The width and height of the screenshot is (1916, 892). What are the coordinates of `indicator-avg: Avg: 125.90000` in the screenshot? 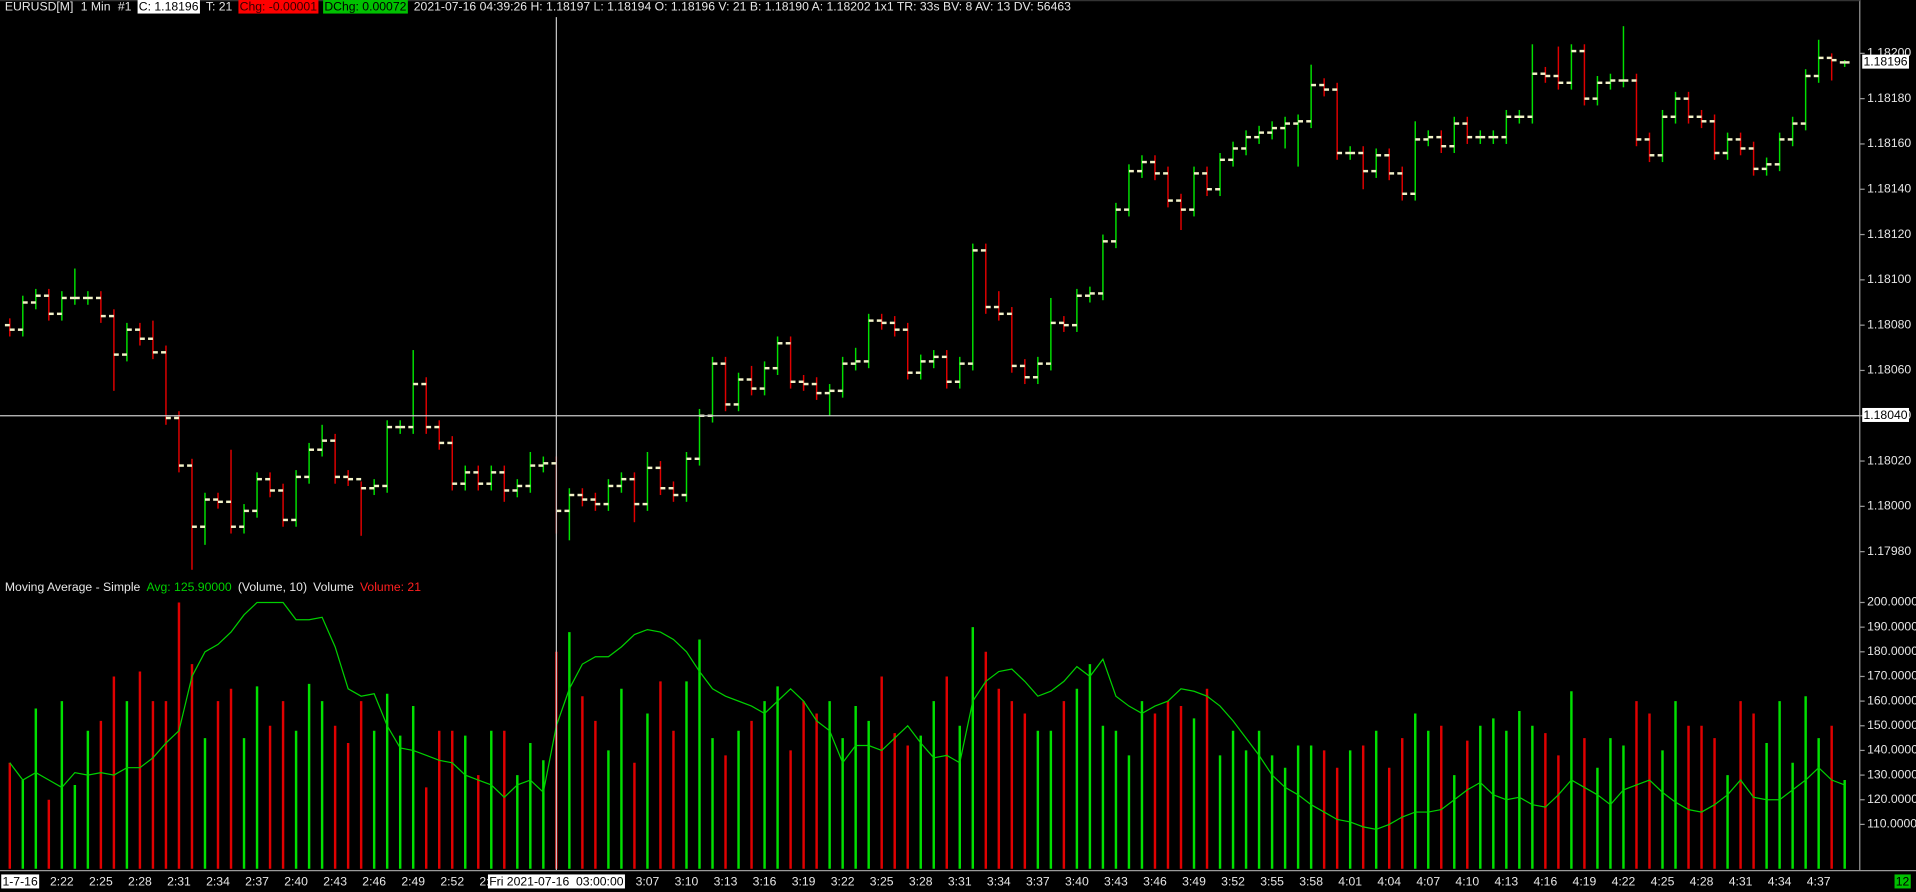 It's located at (188, 587).